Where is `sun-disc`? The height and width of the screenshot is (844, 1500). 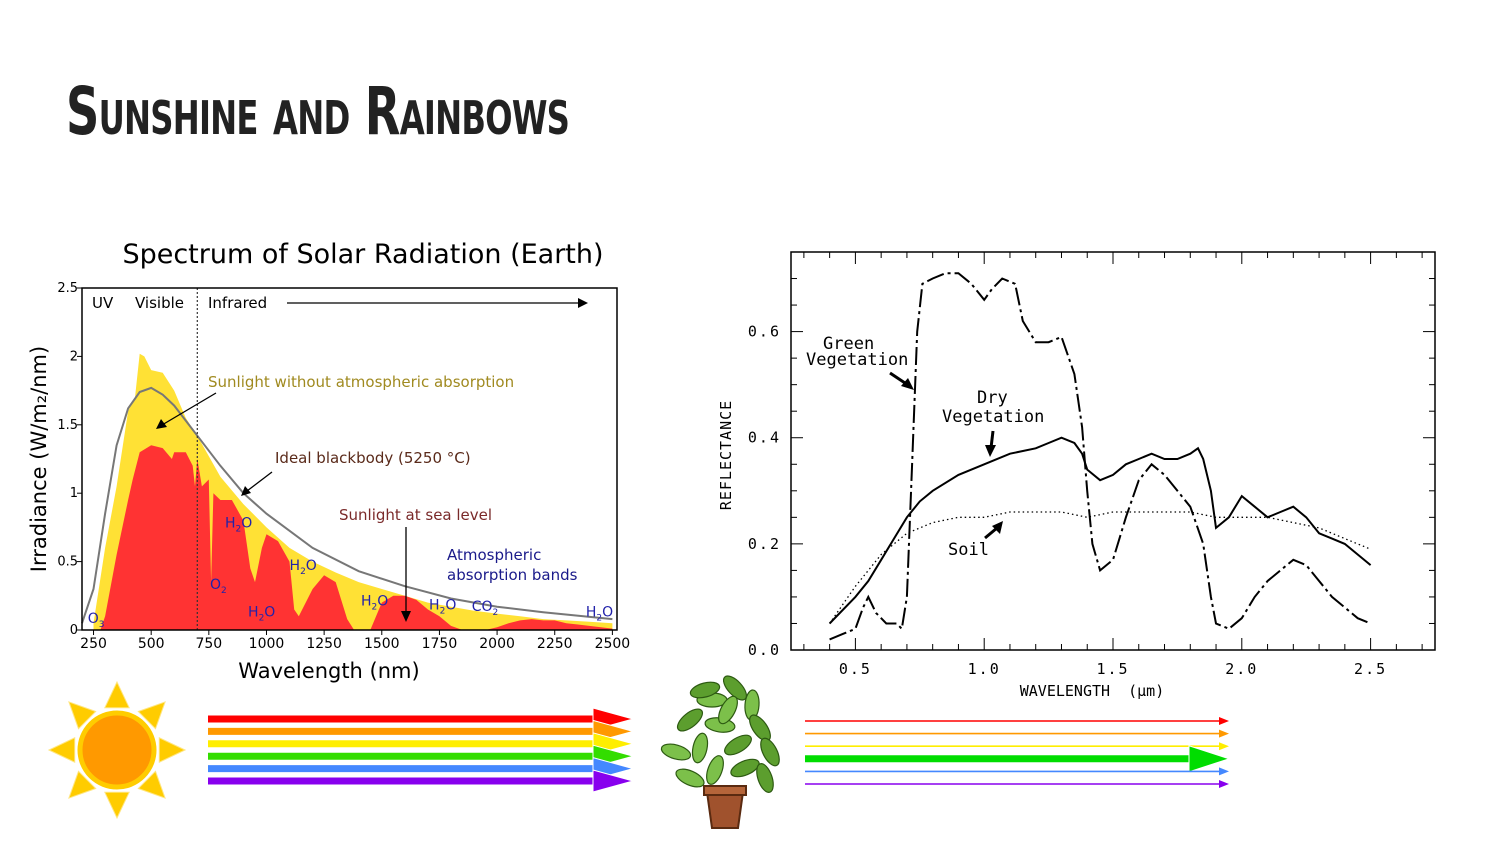 sun-disc is located at coordinates (117, 750).